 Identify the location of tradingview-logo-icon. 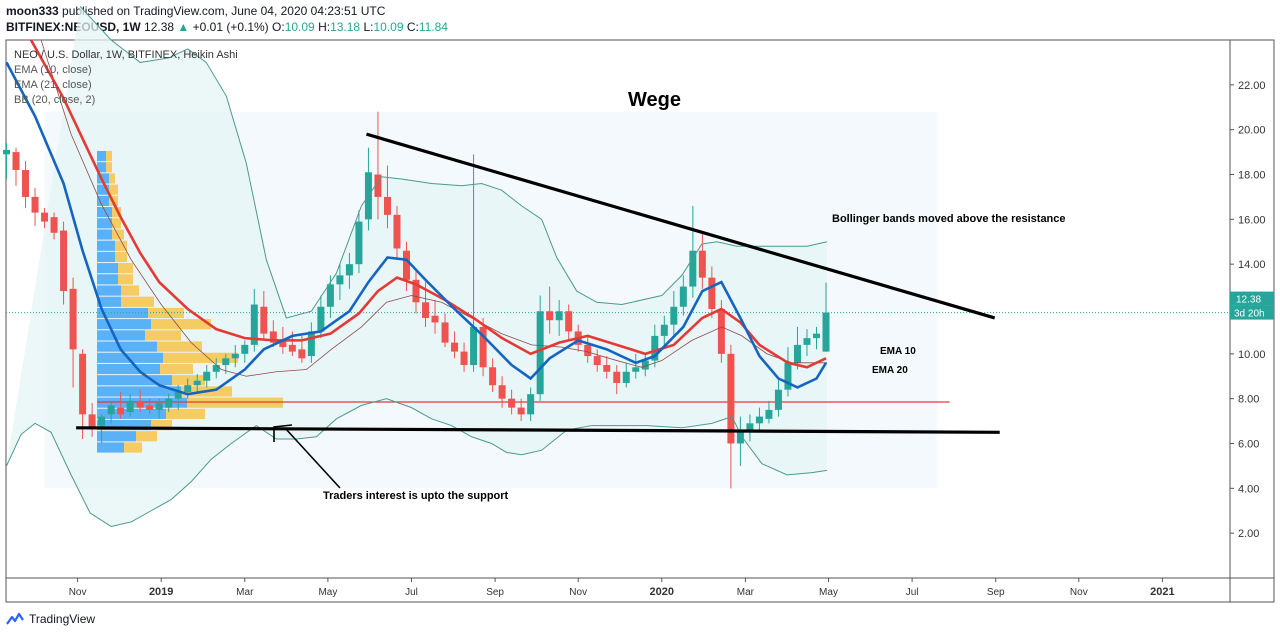
(15, 619).